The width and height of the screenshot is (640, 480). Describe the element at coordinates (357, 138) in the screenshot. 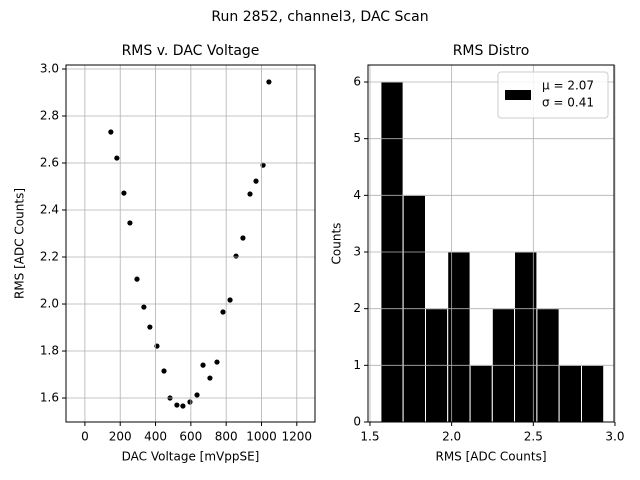

I see `y-tick-label: 5` at that location.